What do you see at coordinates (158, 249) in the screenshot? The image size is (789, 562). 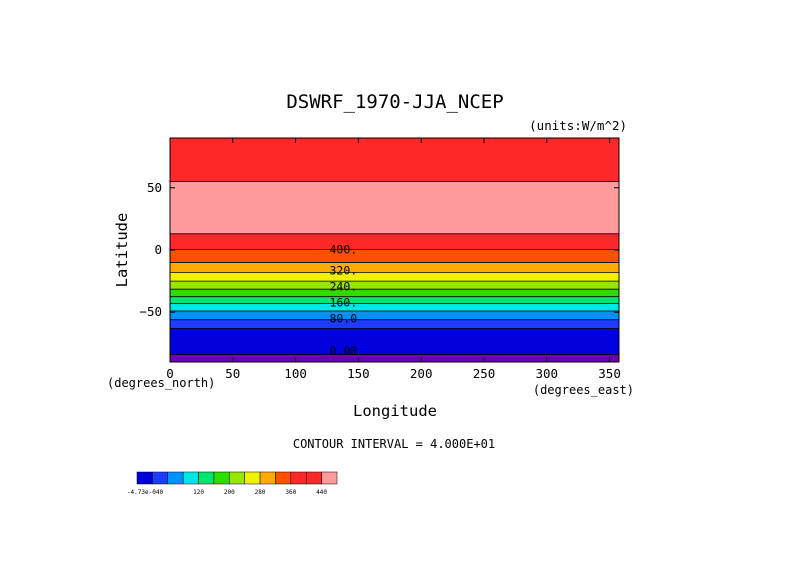 I see `y-tick-label: 0` at bounding box center [158, 249].